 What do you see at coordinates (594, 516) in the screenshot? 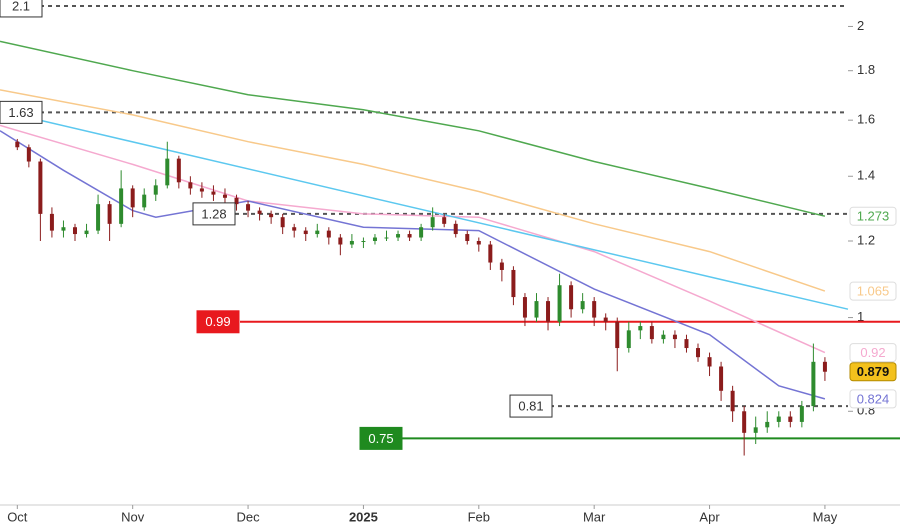
I see `x-tick-label: Mar` at bounding box center [594, 516].